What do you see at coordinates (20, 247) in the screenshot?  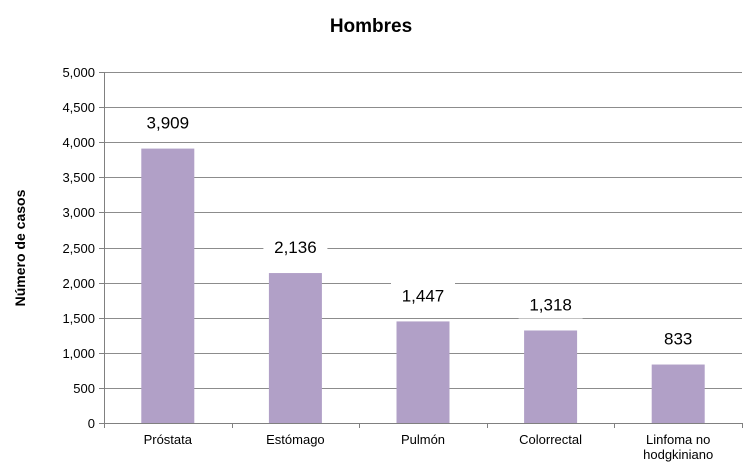 I see `y-axis-label: Número de casos` at bounding box center [20, 247].